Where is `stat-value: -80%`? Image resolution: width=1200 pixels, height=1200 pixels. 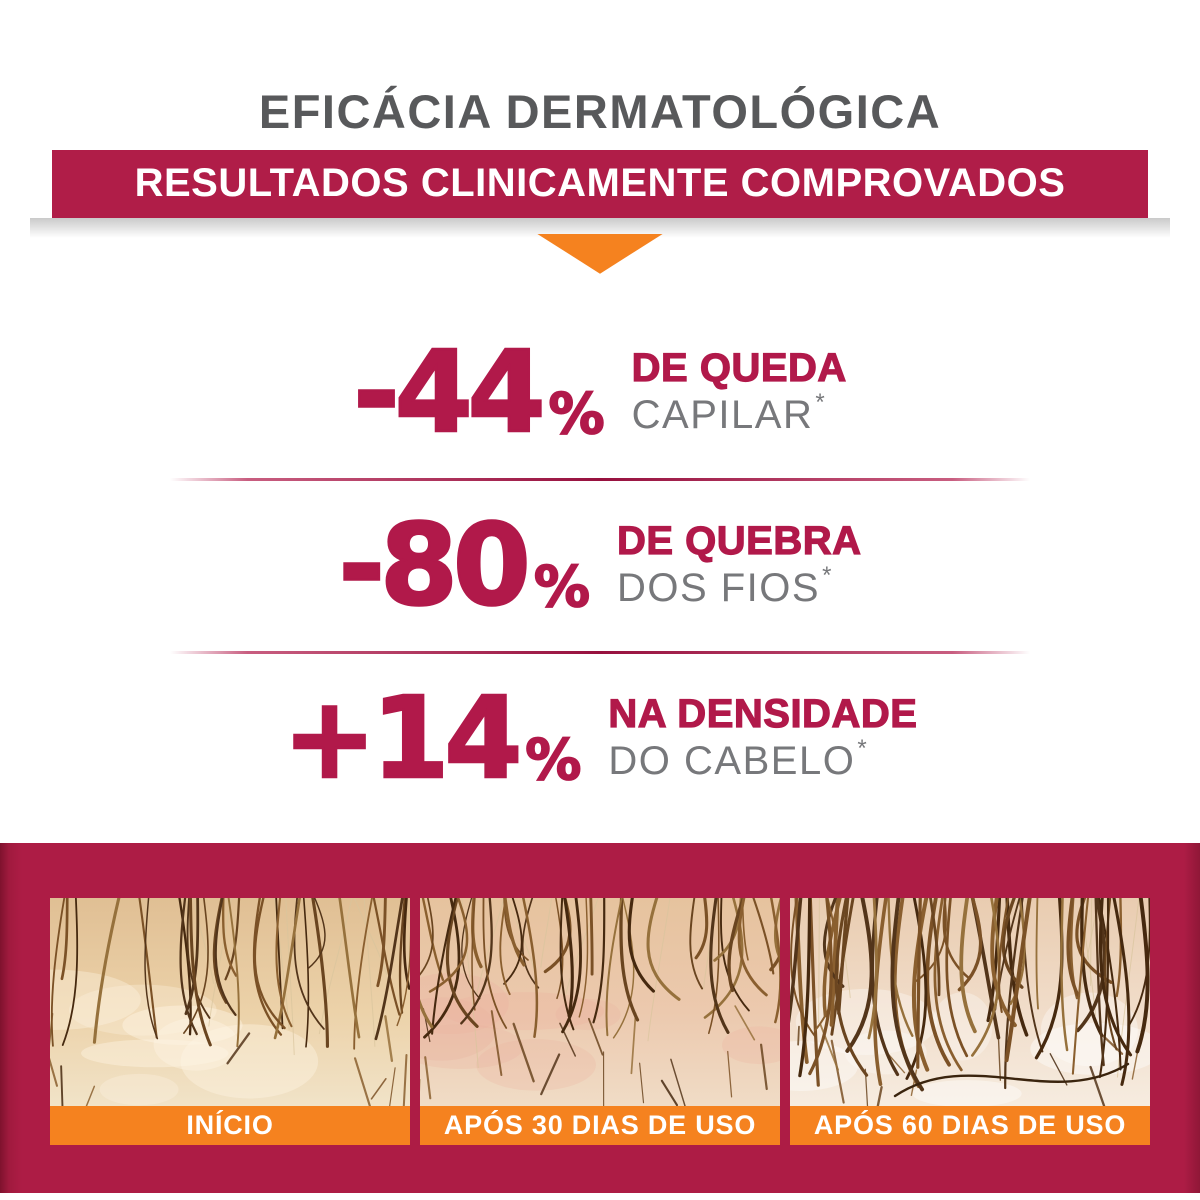 stat-value: -80% is located at coordinates (464, 565).